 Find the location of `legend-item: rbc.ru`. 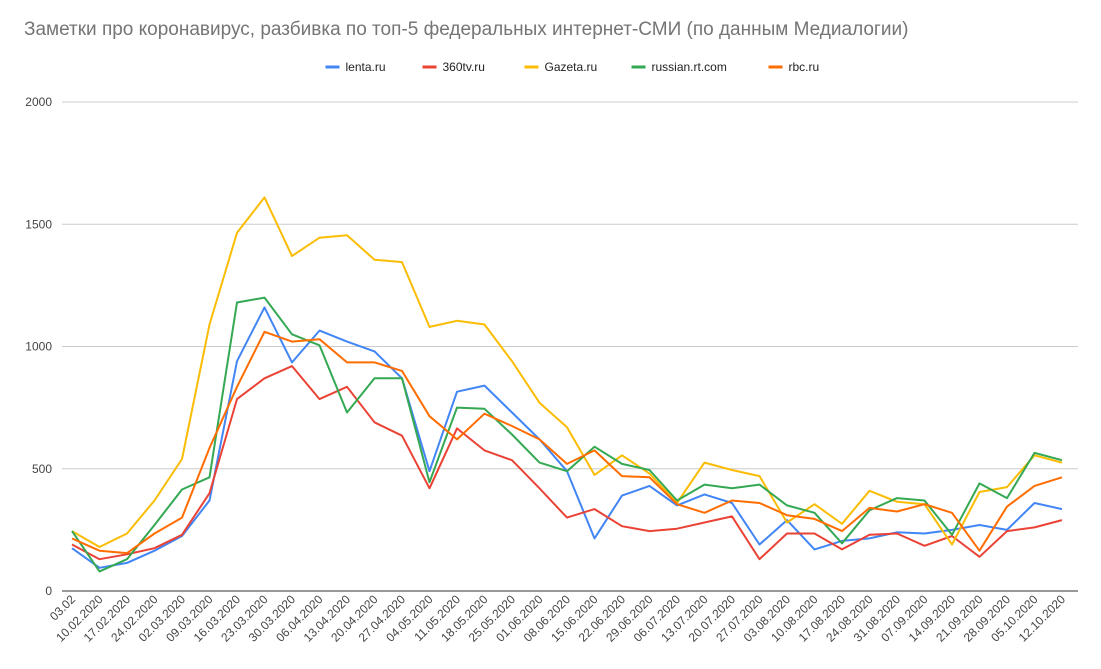

legend-item: rbc.ru is located at coordinates (794, 67).